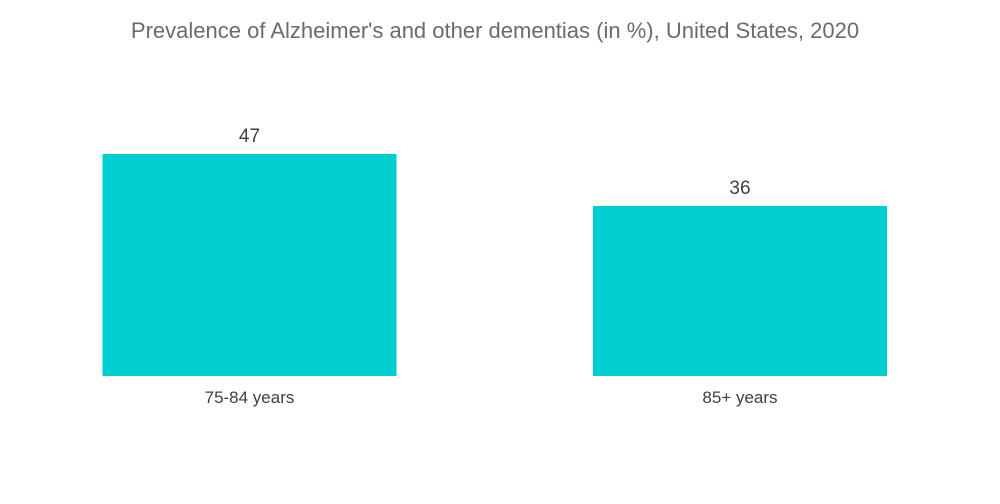  I want to click on data-label-2: 36, so click(739, 188).